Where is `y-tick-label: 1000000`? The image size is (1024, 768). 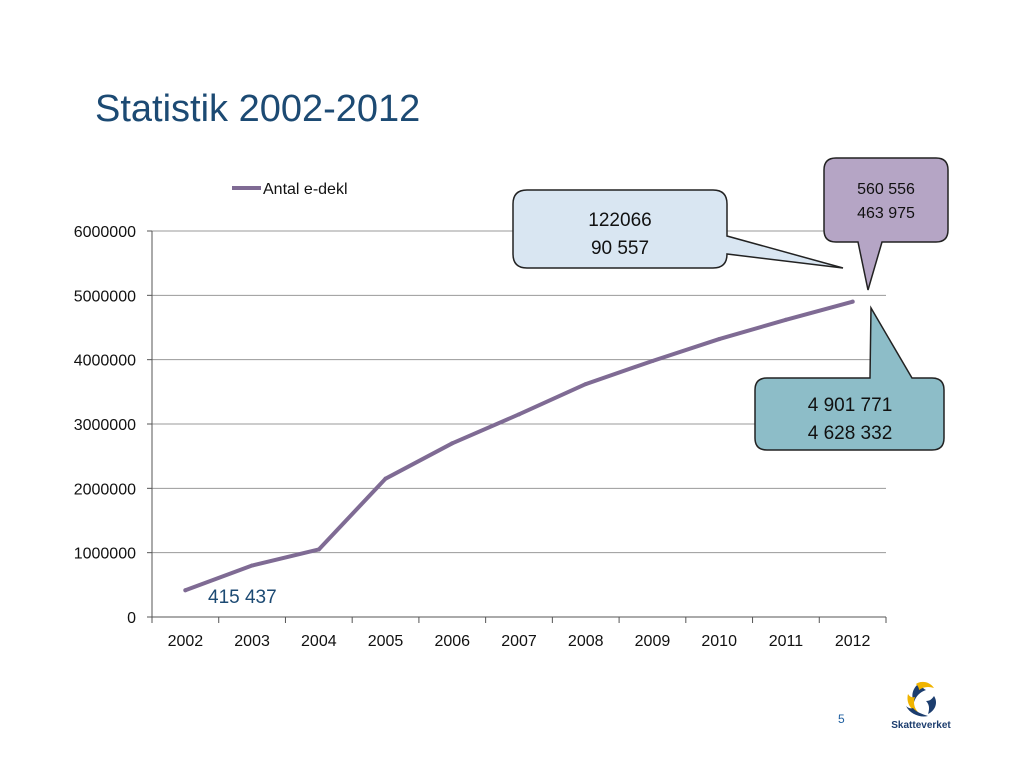
y-tick-label: 1000000 is located at coordinates (105, 554).